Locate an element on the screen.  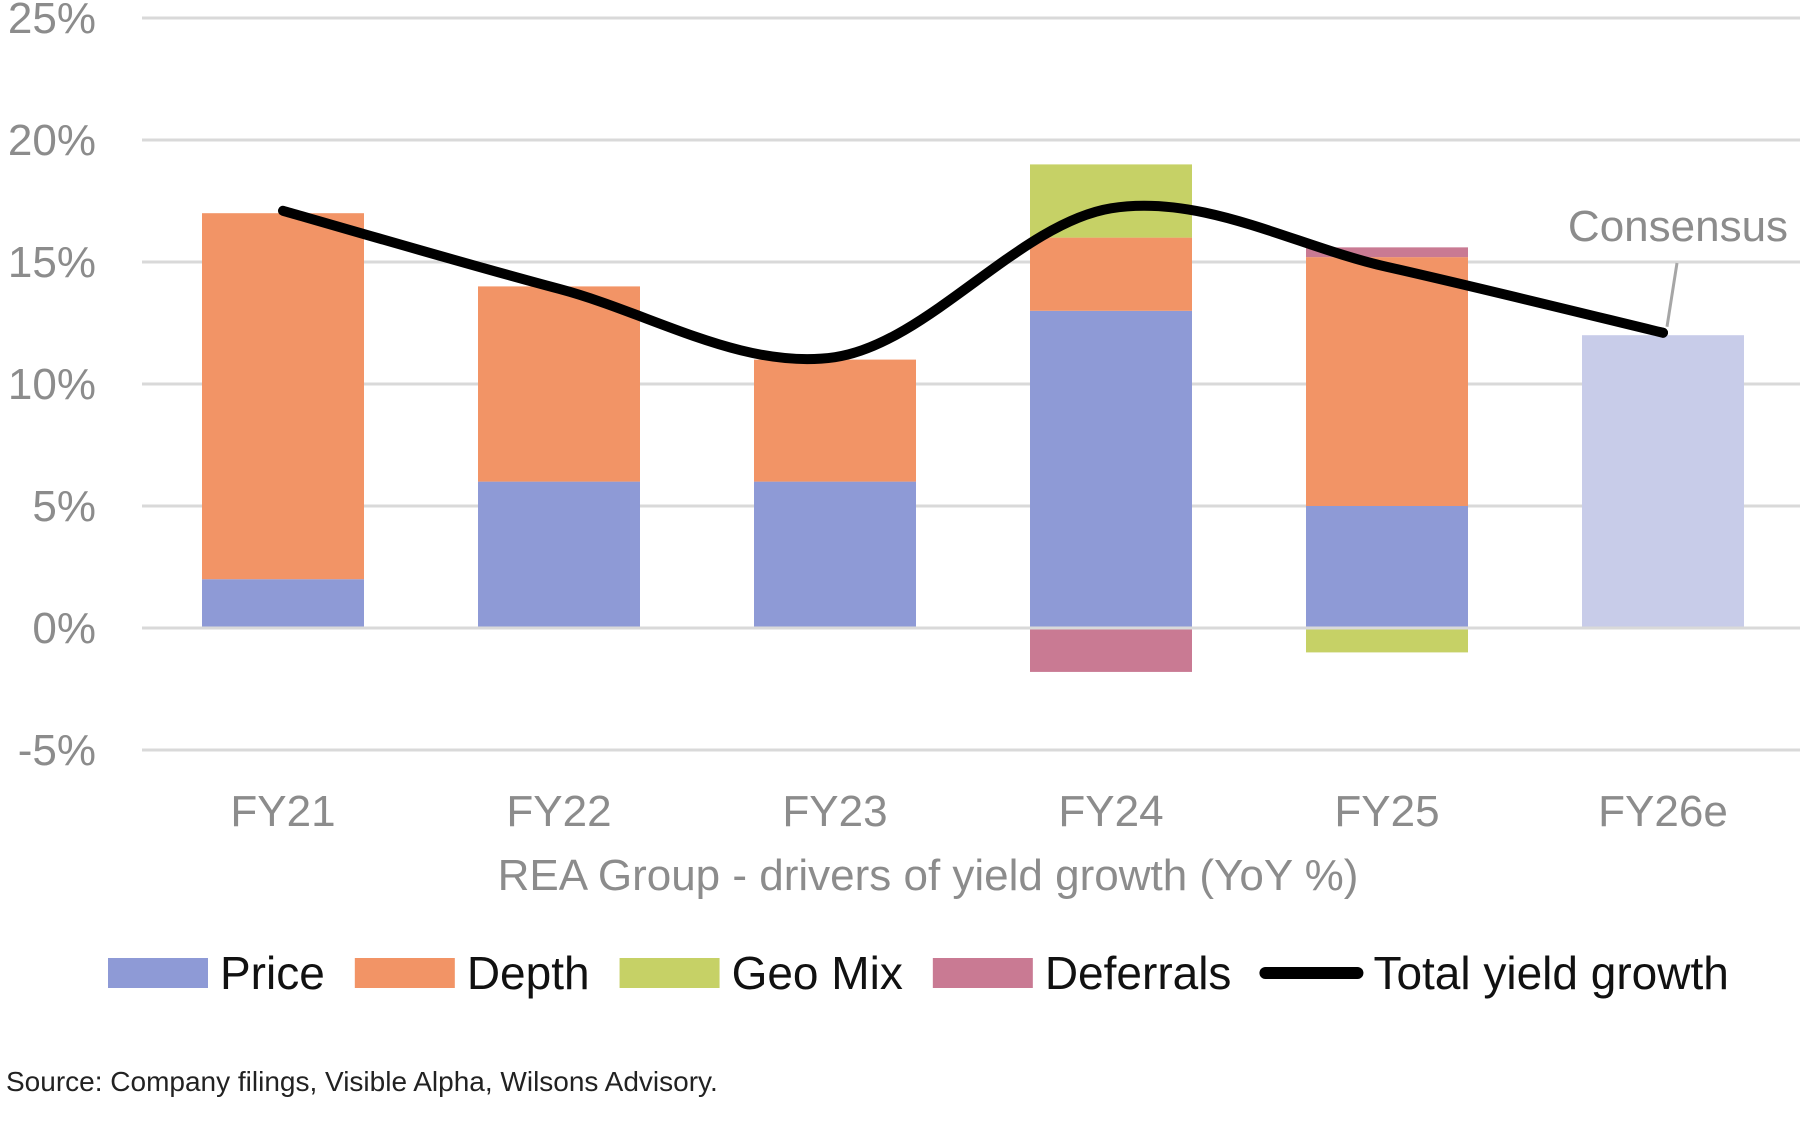
bar-price-fy26e is located at coordinates (1663, 481).